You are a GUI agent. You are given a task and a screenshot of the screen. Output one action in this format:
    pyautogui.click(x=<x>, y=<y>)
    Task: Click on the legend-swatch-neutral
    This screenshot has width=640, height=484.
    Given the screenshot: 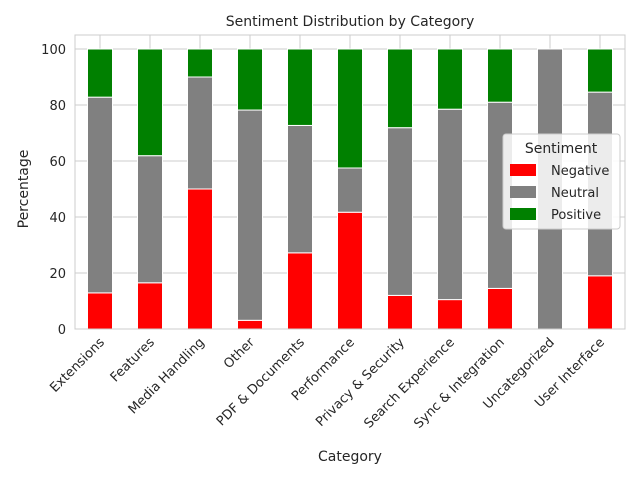 What is the action you would take?
    pyautogui.click(x=523, y=192)
    